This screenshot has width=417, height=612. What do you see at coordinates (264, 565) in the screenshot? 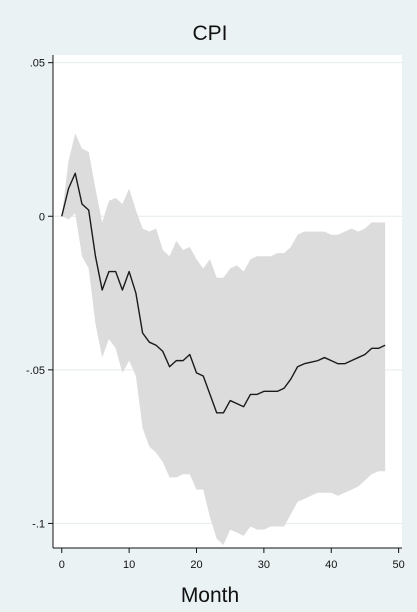
I see `x-tick-label-3: 30` at bounding box center [264, 565].